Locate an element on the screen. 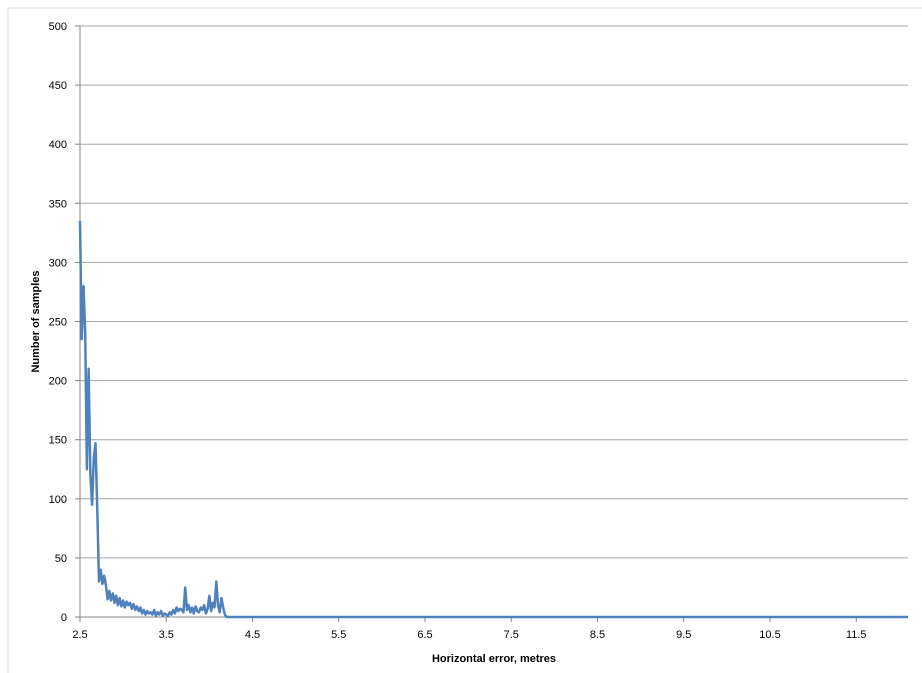 The height and width of the screenshot is (673, 922). x-tick-label: 2.5 is located at coordinates (79, 635).